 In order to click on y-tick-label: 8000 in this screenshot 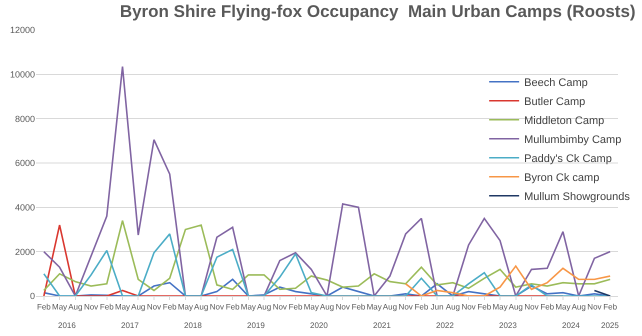, I will do `click(24, 119)`.